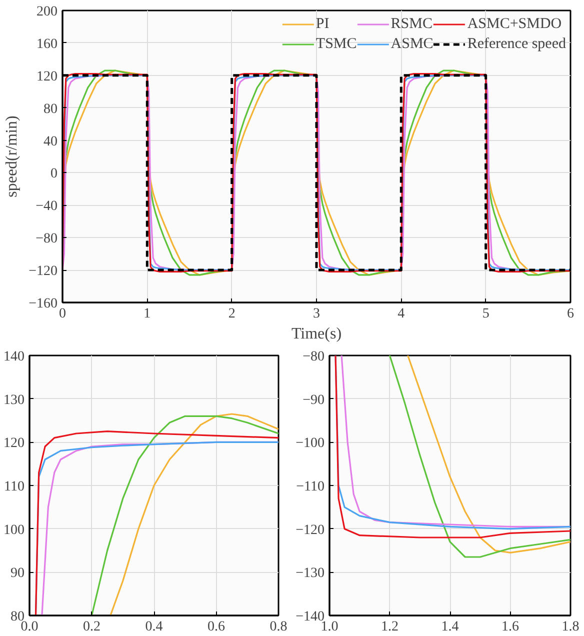 Image resolution: width=584 pixels, height=636 pixels. I want to click on x-tick-label: 0.6, so click(216, 627).